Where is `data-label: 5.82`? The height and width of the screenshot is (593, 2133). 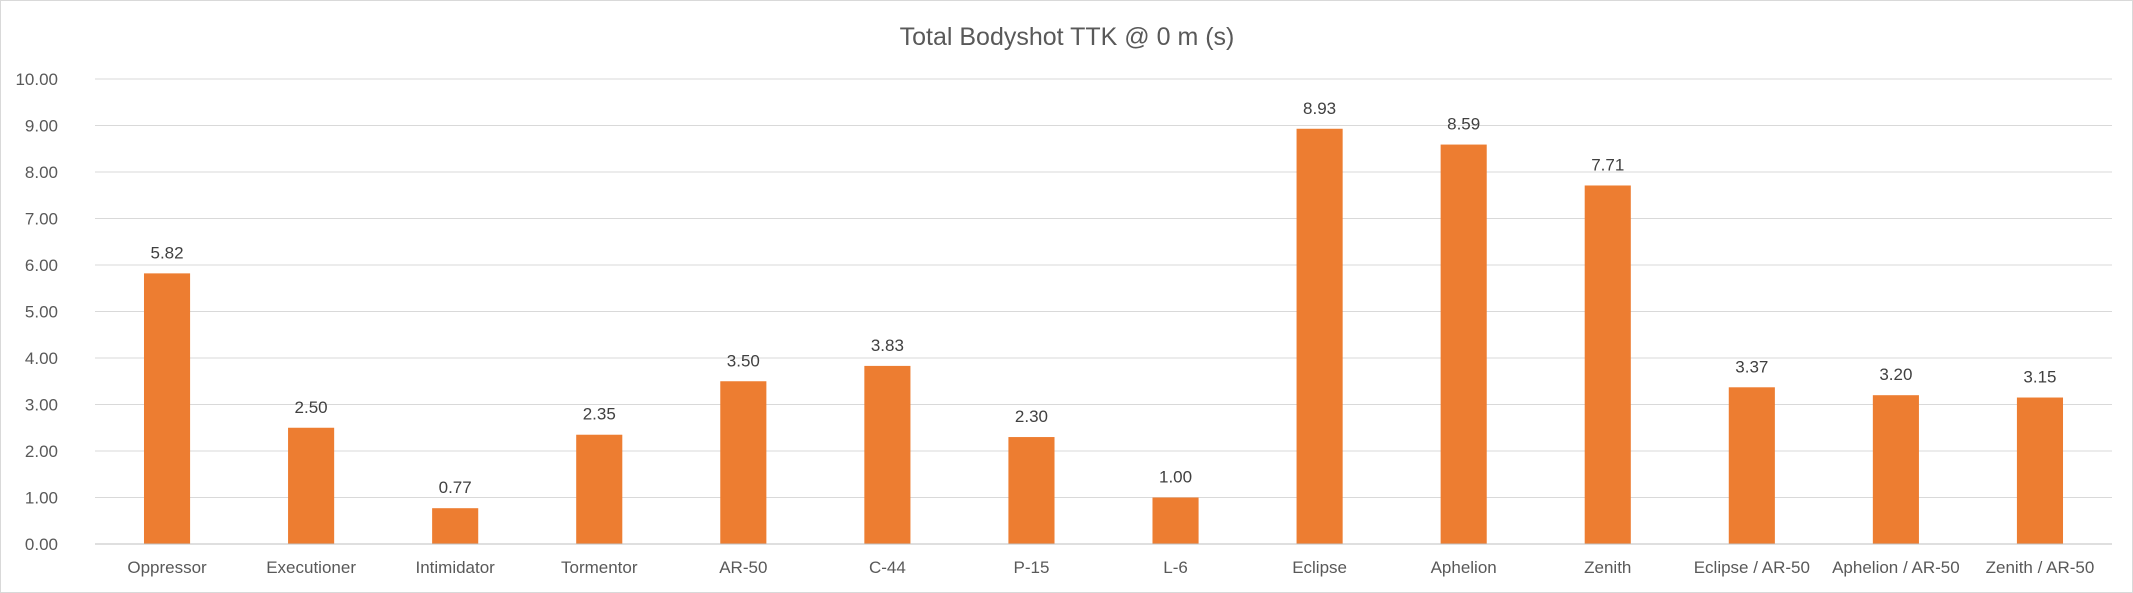
data-label: 5.82 is located at coordinates (166, 252).